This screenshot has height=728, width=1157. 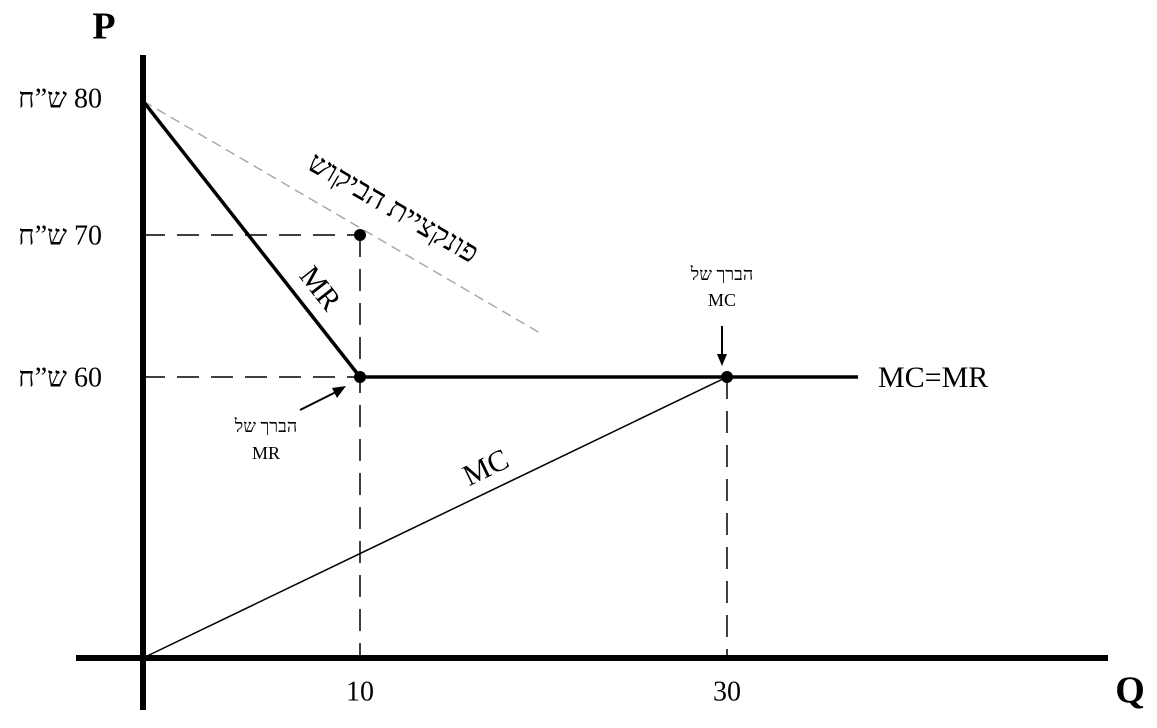 I want to click on demand-label: פונקציית הביקוש, so click(x=393, y=208).